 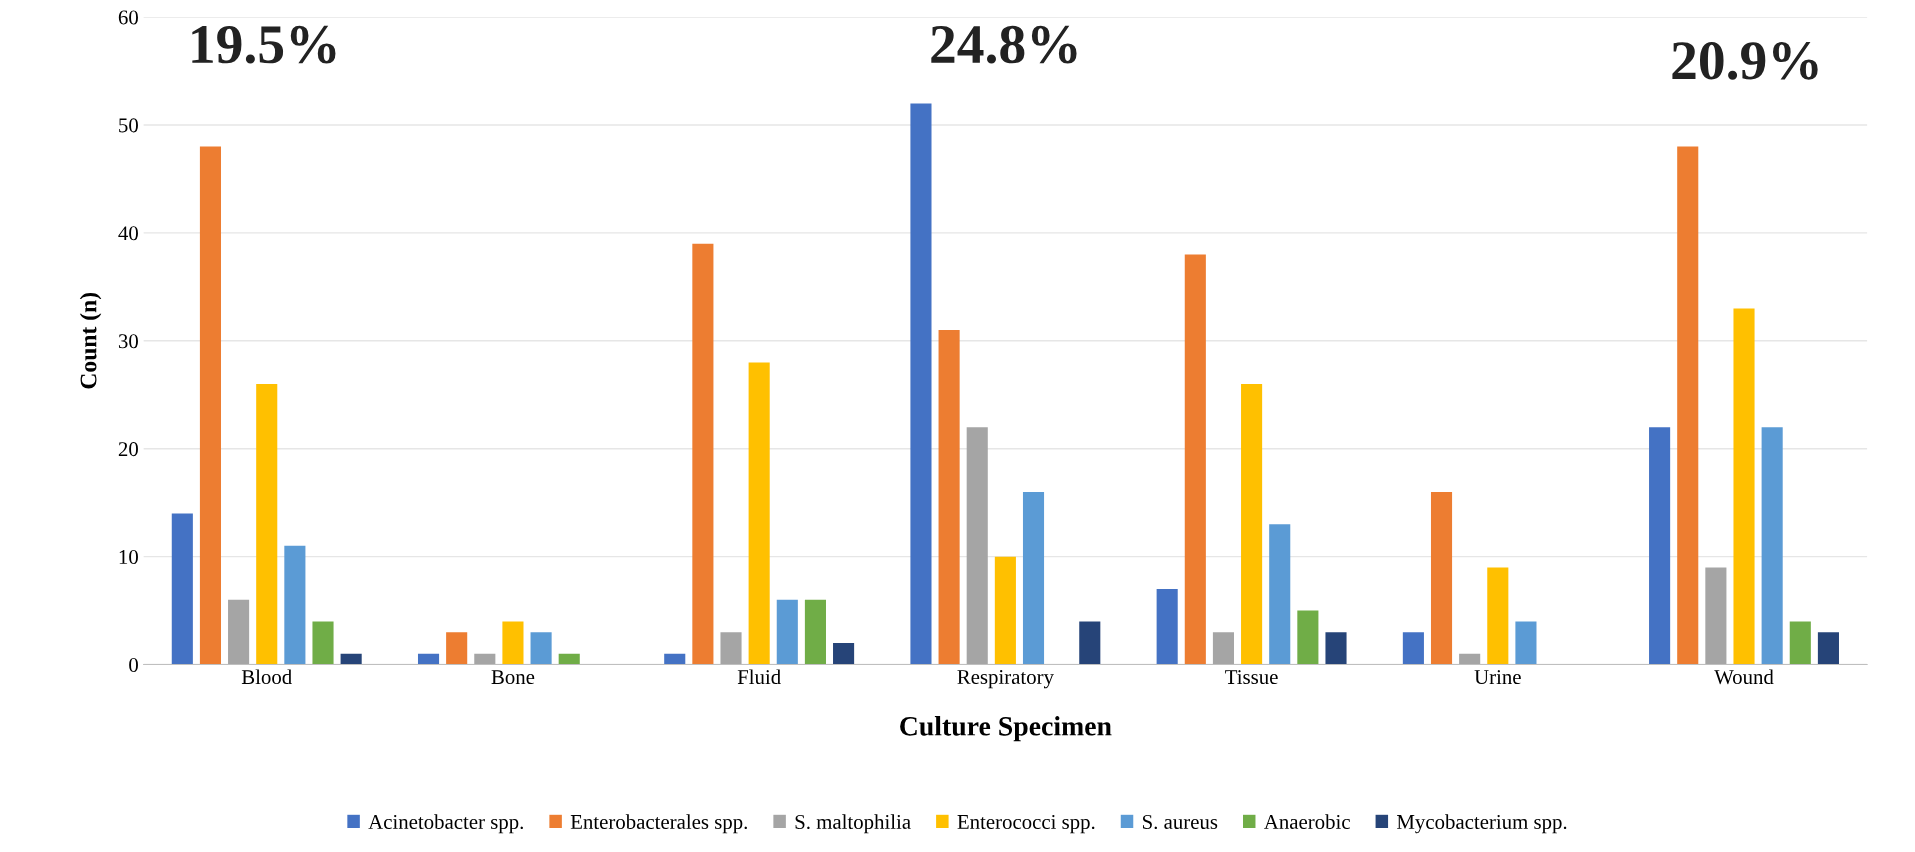 What do you see at coordinates (1026, 824) in the screenshot?
I see `legend-label: Enterococci spp.` at bounding box center [1026, 824].